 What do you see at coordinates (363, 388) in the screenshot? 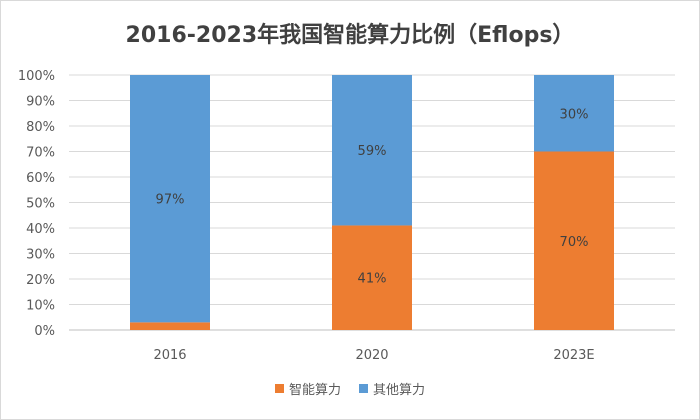
I see `legend-swatch-other` at bounding box center [363, 388].